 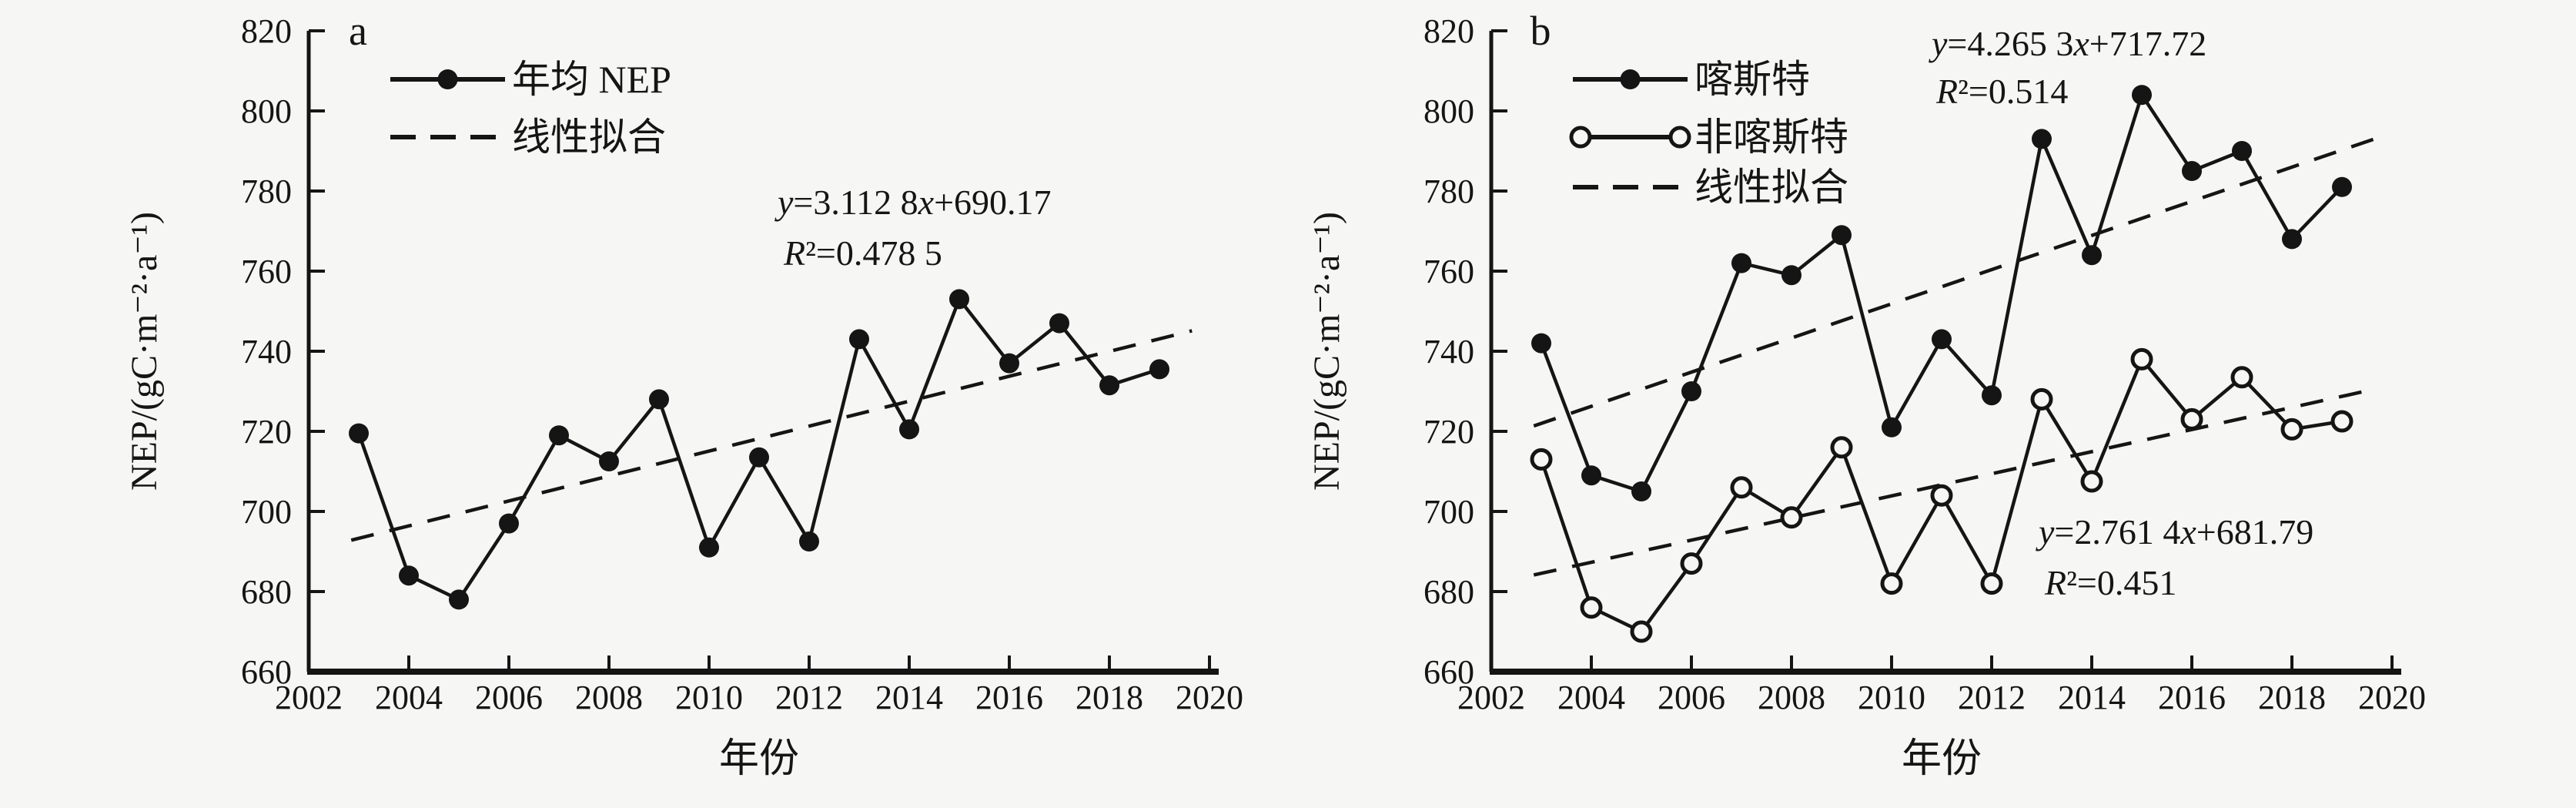 I want to click on fit-r-squared: R²=0.478 5, so click(x=862, y=253).